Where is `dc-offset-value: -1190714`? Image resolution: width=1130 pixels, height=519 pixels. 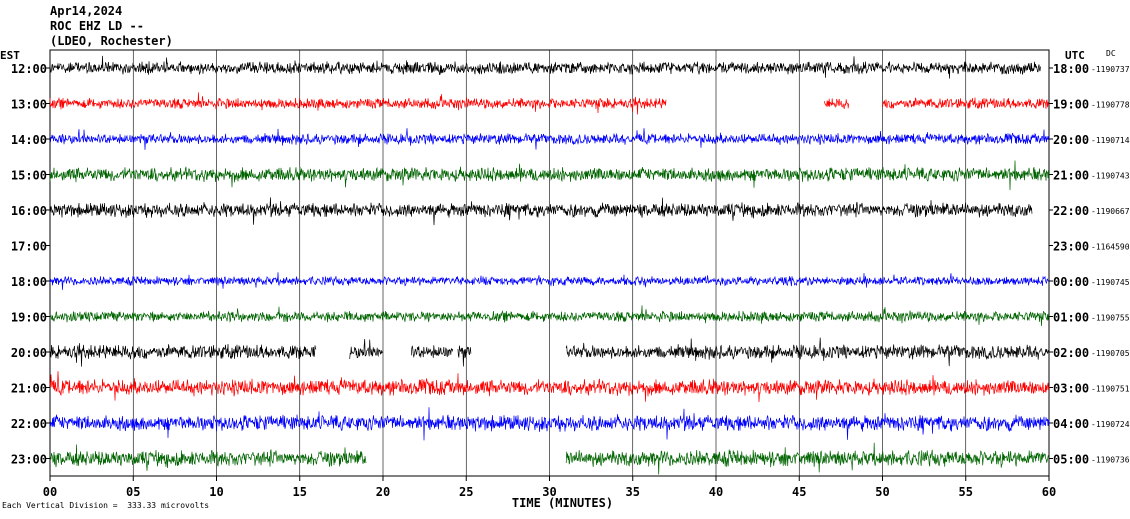
dc-offset-value: -1190714 is located at coordinates (1110, 140).